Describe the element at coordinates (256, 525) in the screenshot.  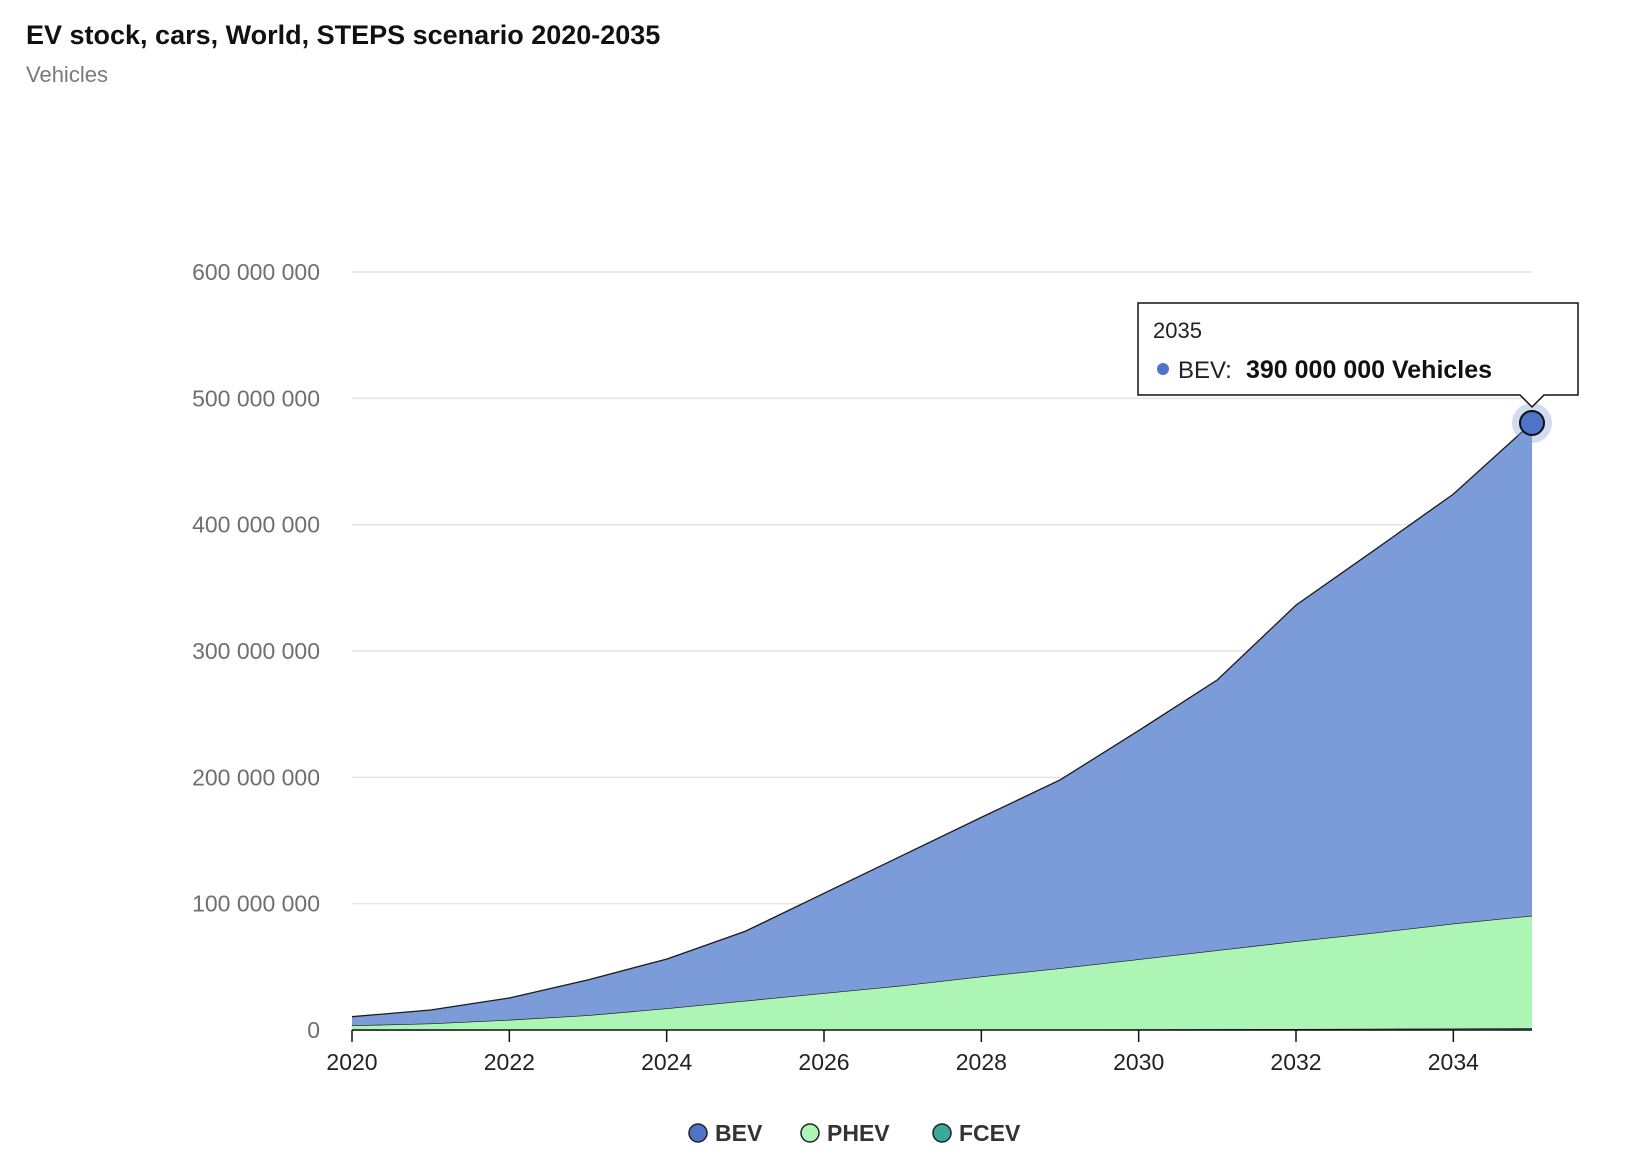
I see `y-tick-label: 400 000 000` at that location.